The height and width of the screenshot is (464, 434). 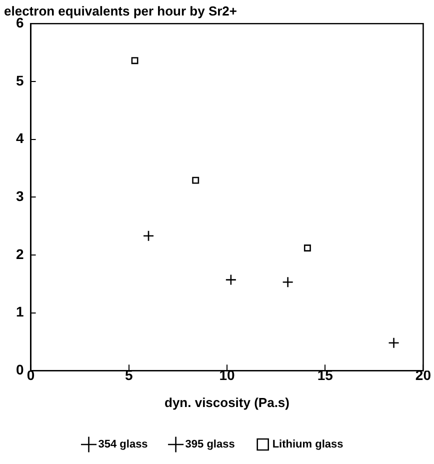 I want to click on x-axis-title: dyn. viscosity (Pa.s), so click(x=227, y=402).